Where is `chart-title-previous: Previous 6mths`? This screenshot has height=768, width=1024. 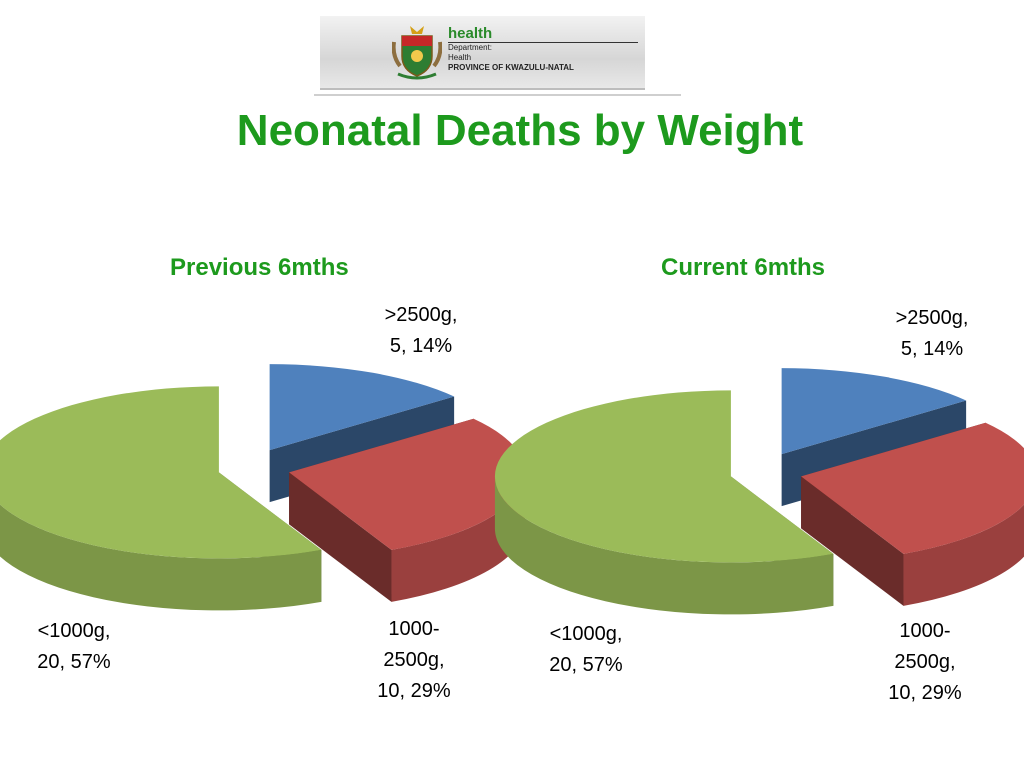 chart-title-previous: Previous 6mths is located at coordinates (259, 267).